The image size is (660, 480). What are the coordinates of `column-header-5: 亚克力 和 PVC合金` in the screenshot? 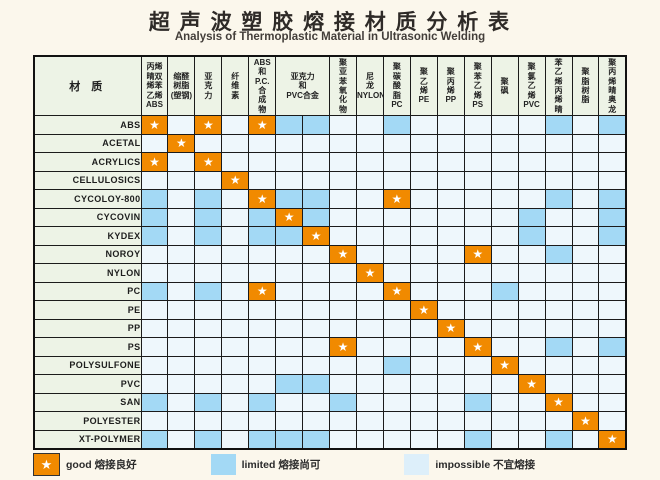 It's located at (303, 85).